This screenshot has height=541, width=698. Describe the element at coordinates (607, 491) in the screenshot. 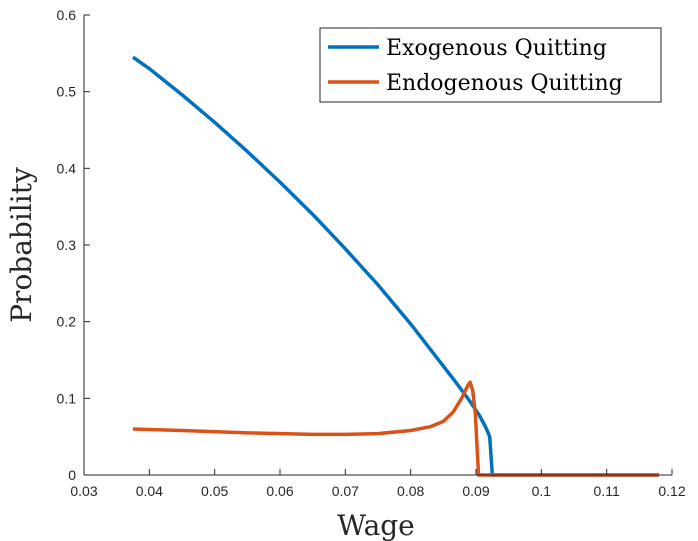

I see `x-tick-label: 0.11` at that location.